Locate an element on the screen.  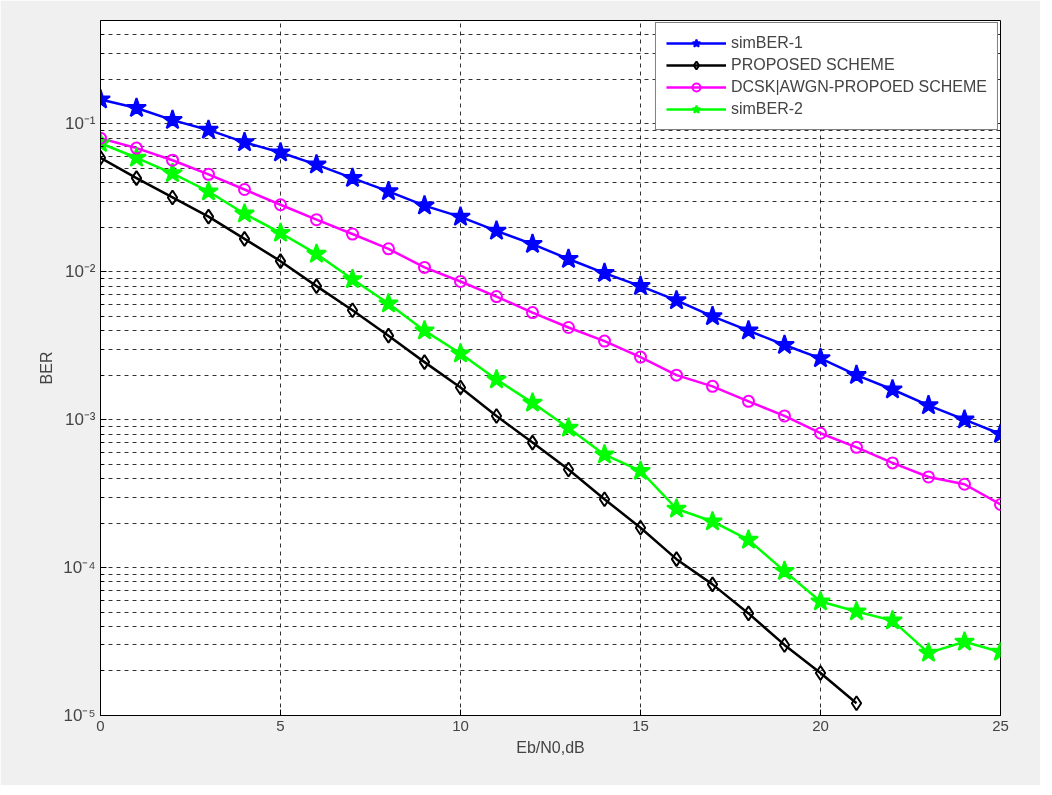
x-tick-label: 15 is located at coordinates (640, 725).